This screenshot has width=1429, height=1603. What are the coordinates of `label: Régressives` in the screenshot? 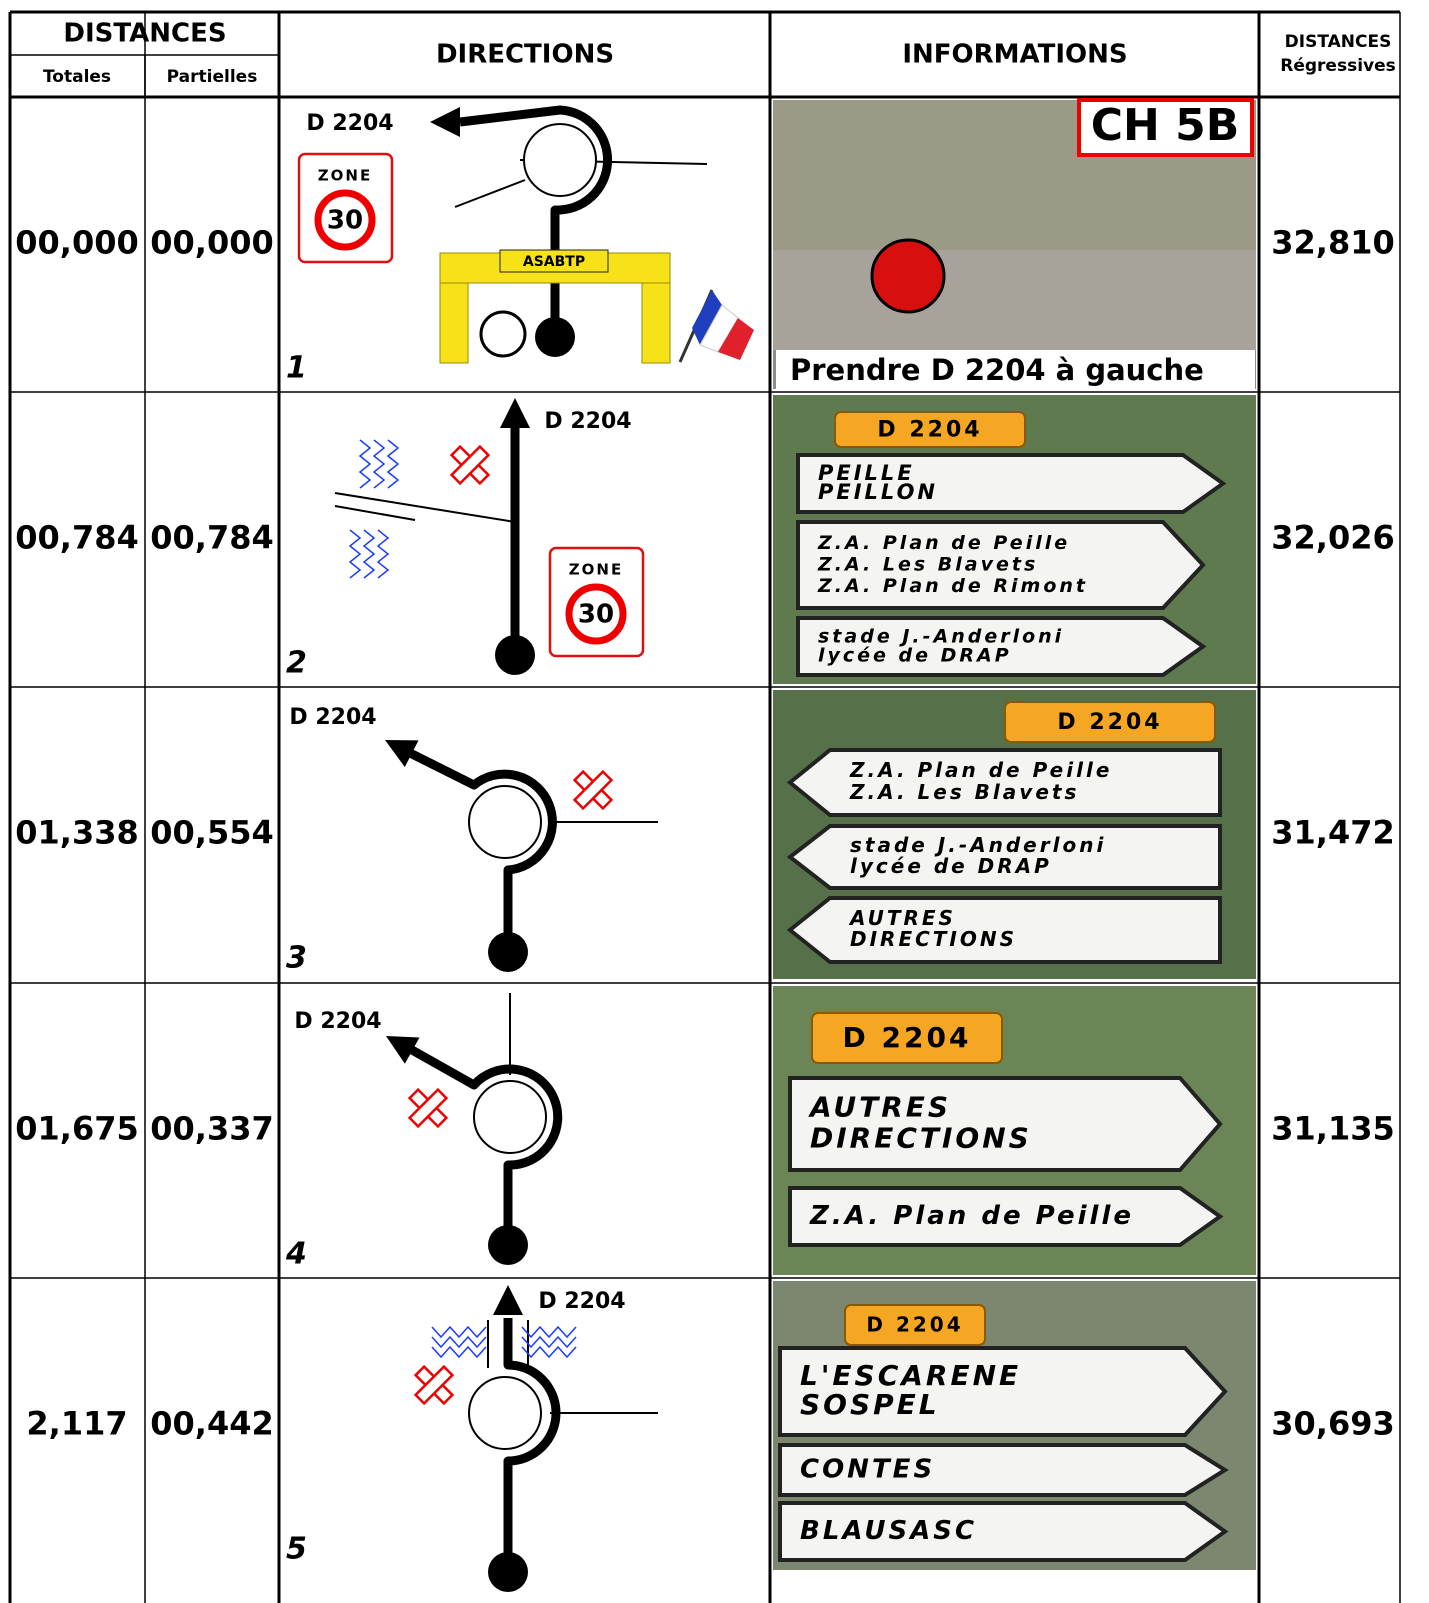 It's located at (1338, 66).